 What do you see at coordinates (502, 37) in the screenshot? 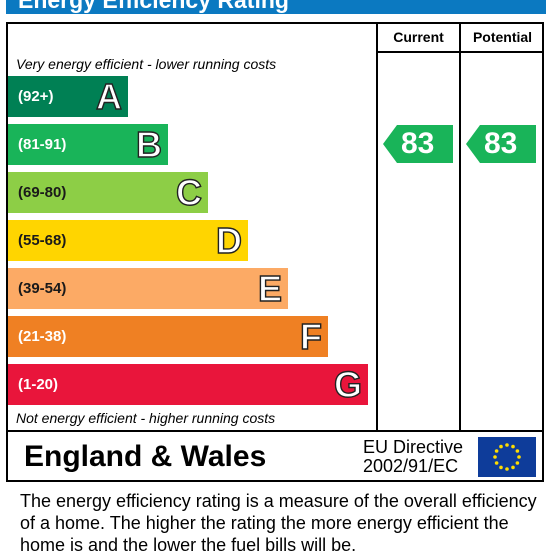
I see `potential-column-header: Potential` at bounding box center [502, 37].